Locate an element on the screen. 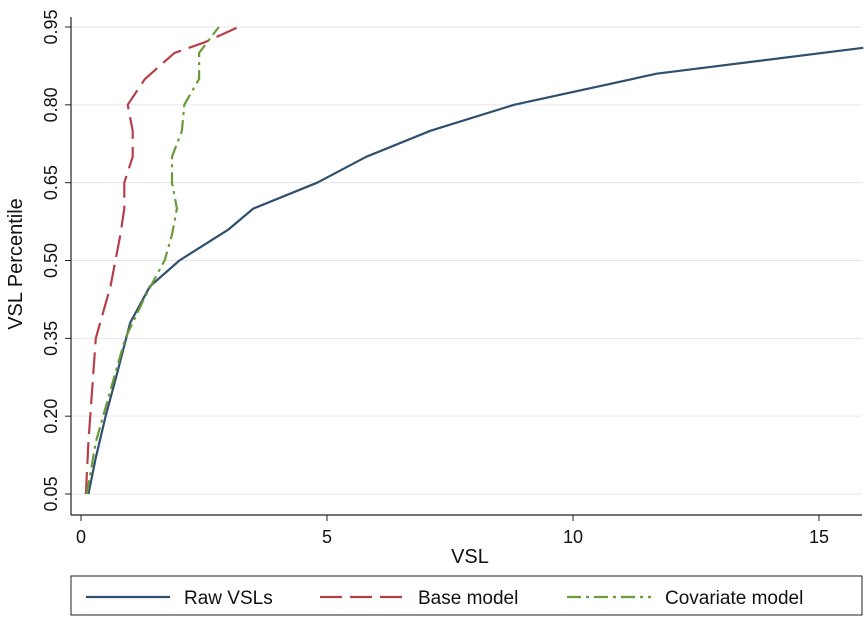 This screenshot has height=617, width=868. x-tick-label: 10 is located at coordinates (573, 537).